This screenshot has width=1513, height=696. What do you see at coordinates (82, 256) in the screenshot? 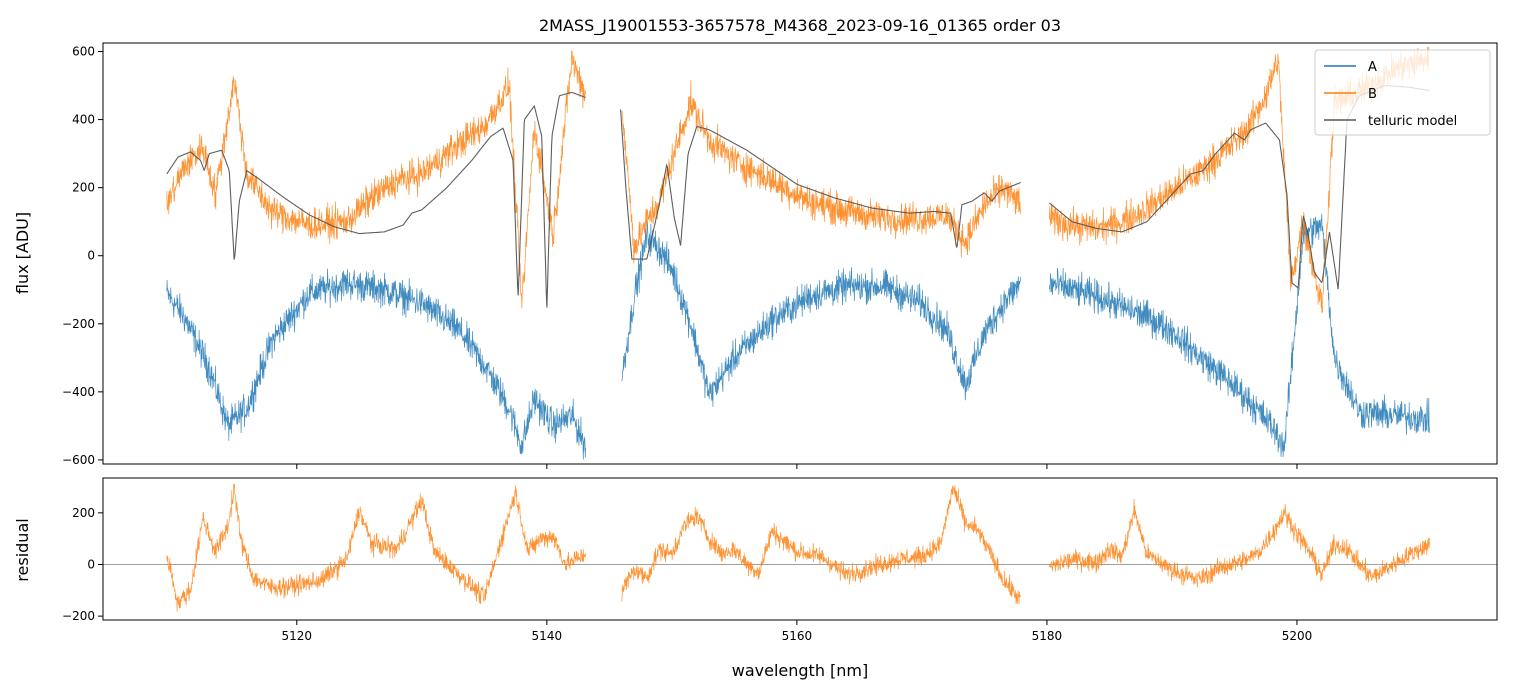
I see `main-y-axis: −600 −400 −200 0 200 400 600` at bounding box center [82, 256].